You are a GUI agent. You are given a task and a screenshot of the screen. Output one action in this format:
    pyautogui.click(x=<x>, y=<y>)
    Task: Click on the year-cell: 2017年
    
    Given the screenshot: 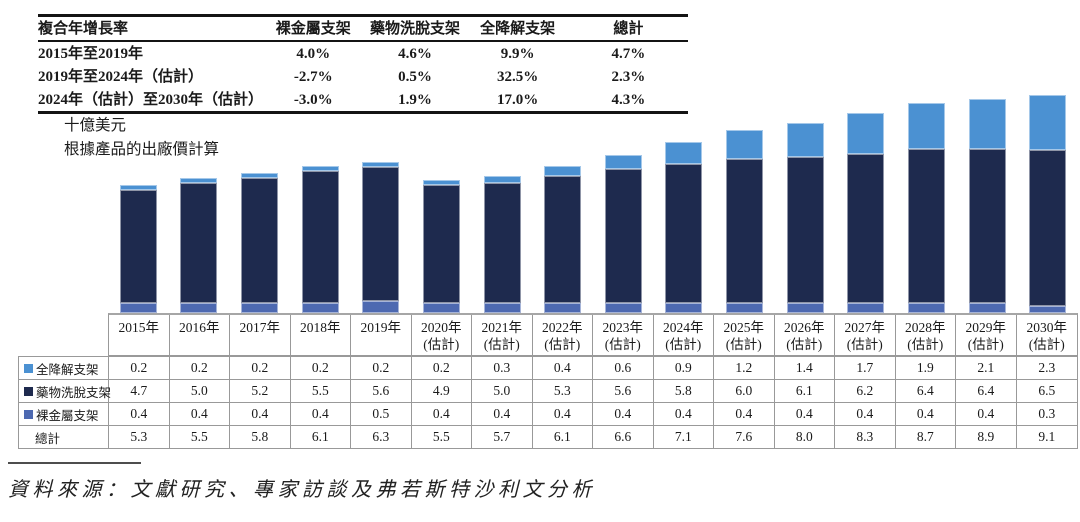 What is the action you would take?
    pyautogui.click(x=260, y=335)
    